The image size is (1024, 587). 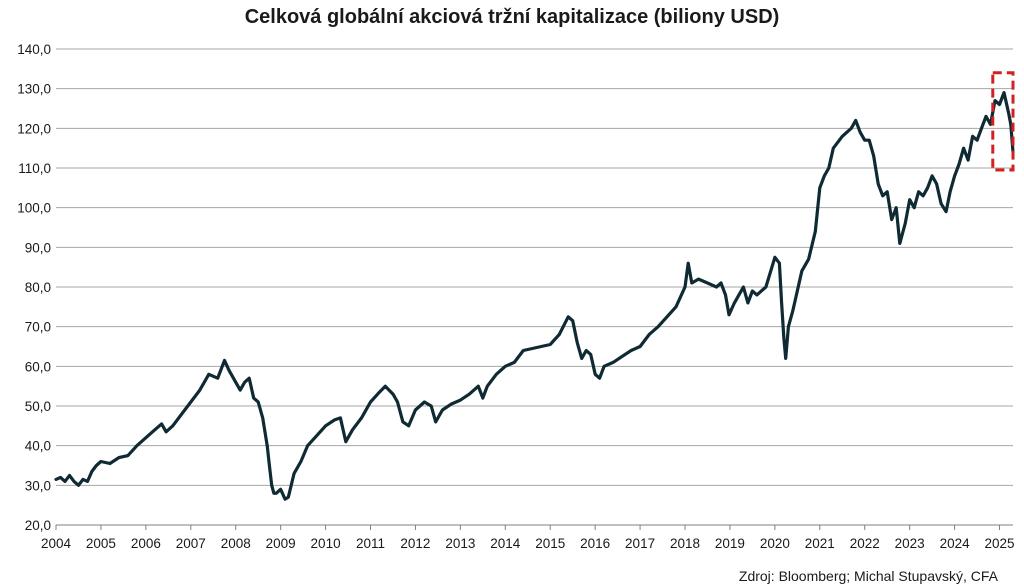 What do you see at coordinates (38, 485) in the screenshot?
I see `y-tick-label: 30,0` at bounding box center [38, 485].